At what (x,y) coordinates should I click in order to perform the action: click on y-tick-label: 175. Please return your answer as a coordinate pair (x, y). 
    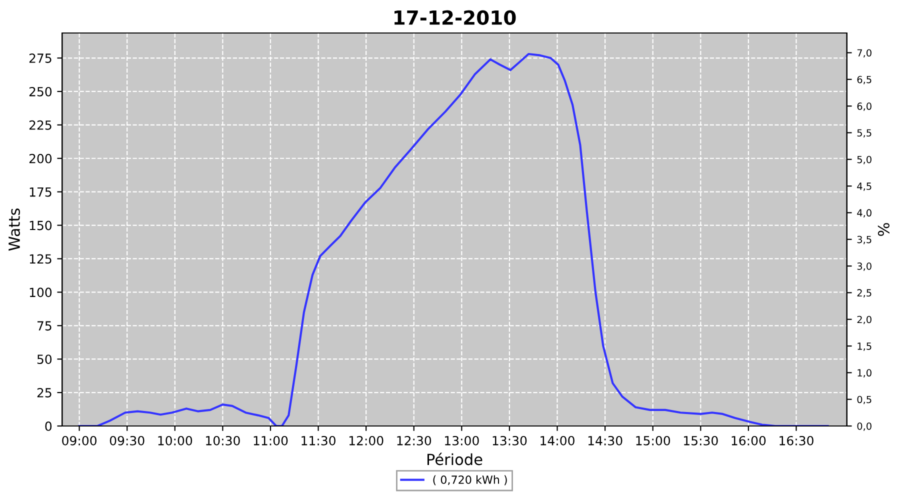
    Looking at the image, I should click on (41, 192).